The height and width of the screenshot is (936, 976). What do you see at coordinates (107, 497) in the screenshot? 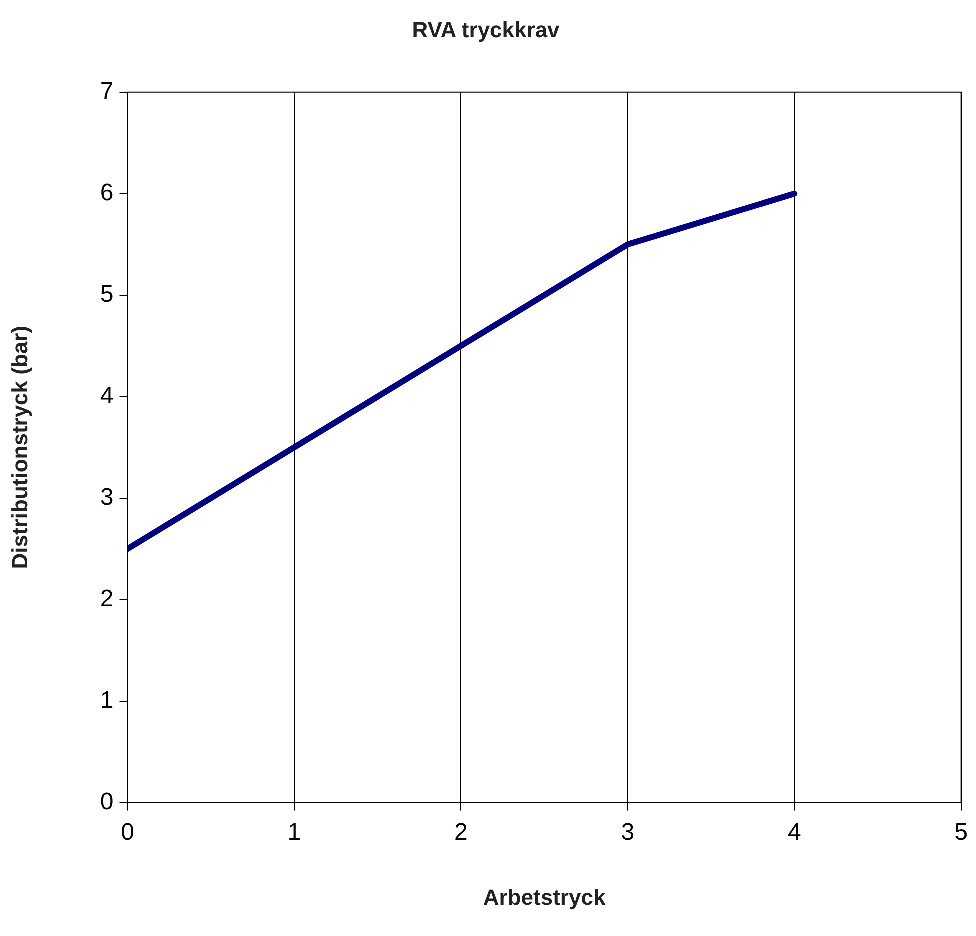
I see `y-tick-label: 3` at bounding box center [107, 497].